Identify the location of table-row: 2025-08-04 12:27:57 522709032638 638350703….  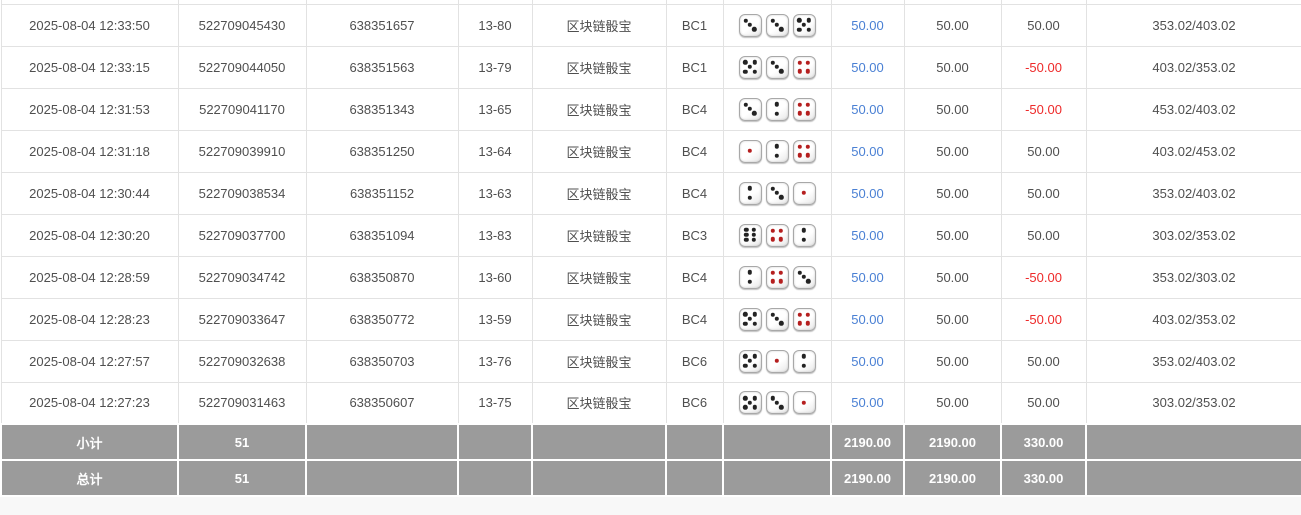
(650, 361).